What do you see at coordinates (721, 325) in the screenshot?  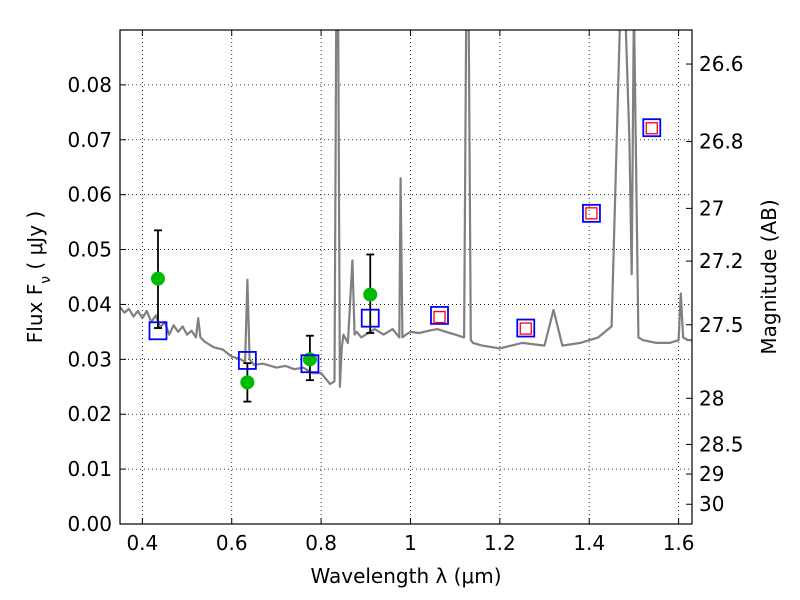 I see `right-tick-label: 27.5` at bounding box center [721, 325].